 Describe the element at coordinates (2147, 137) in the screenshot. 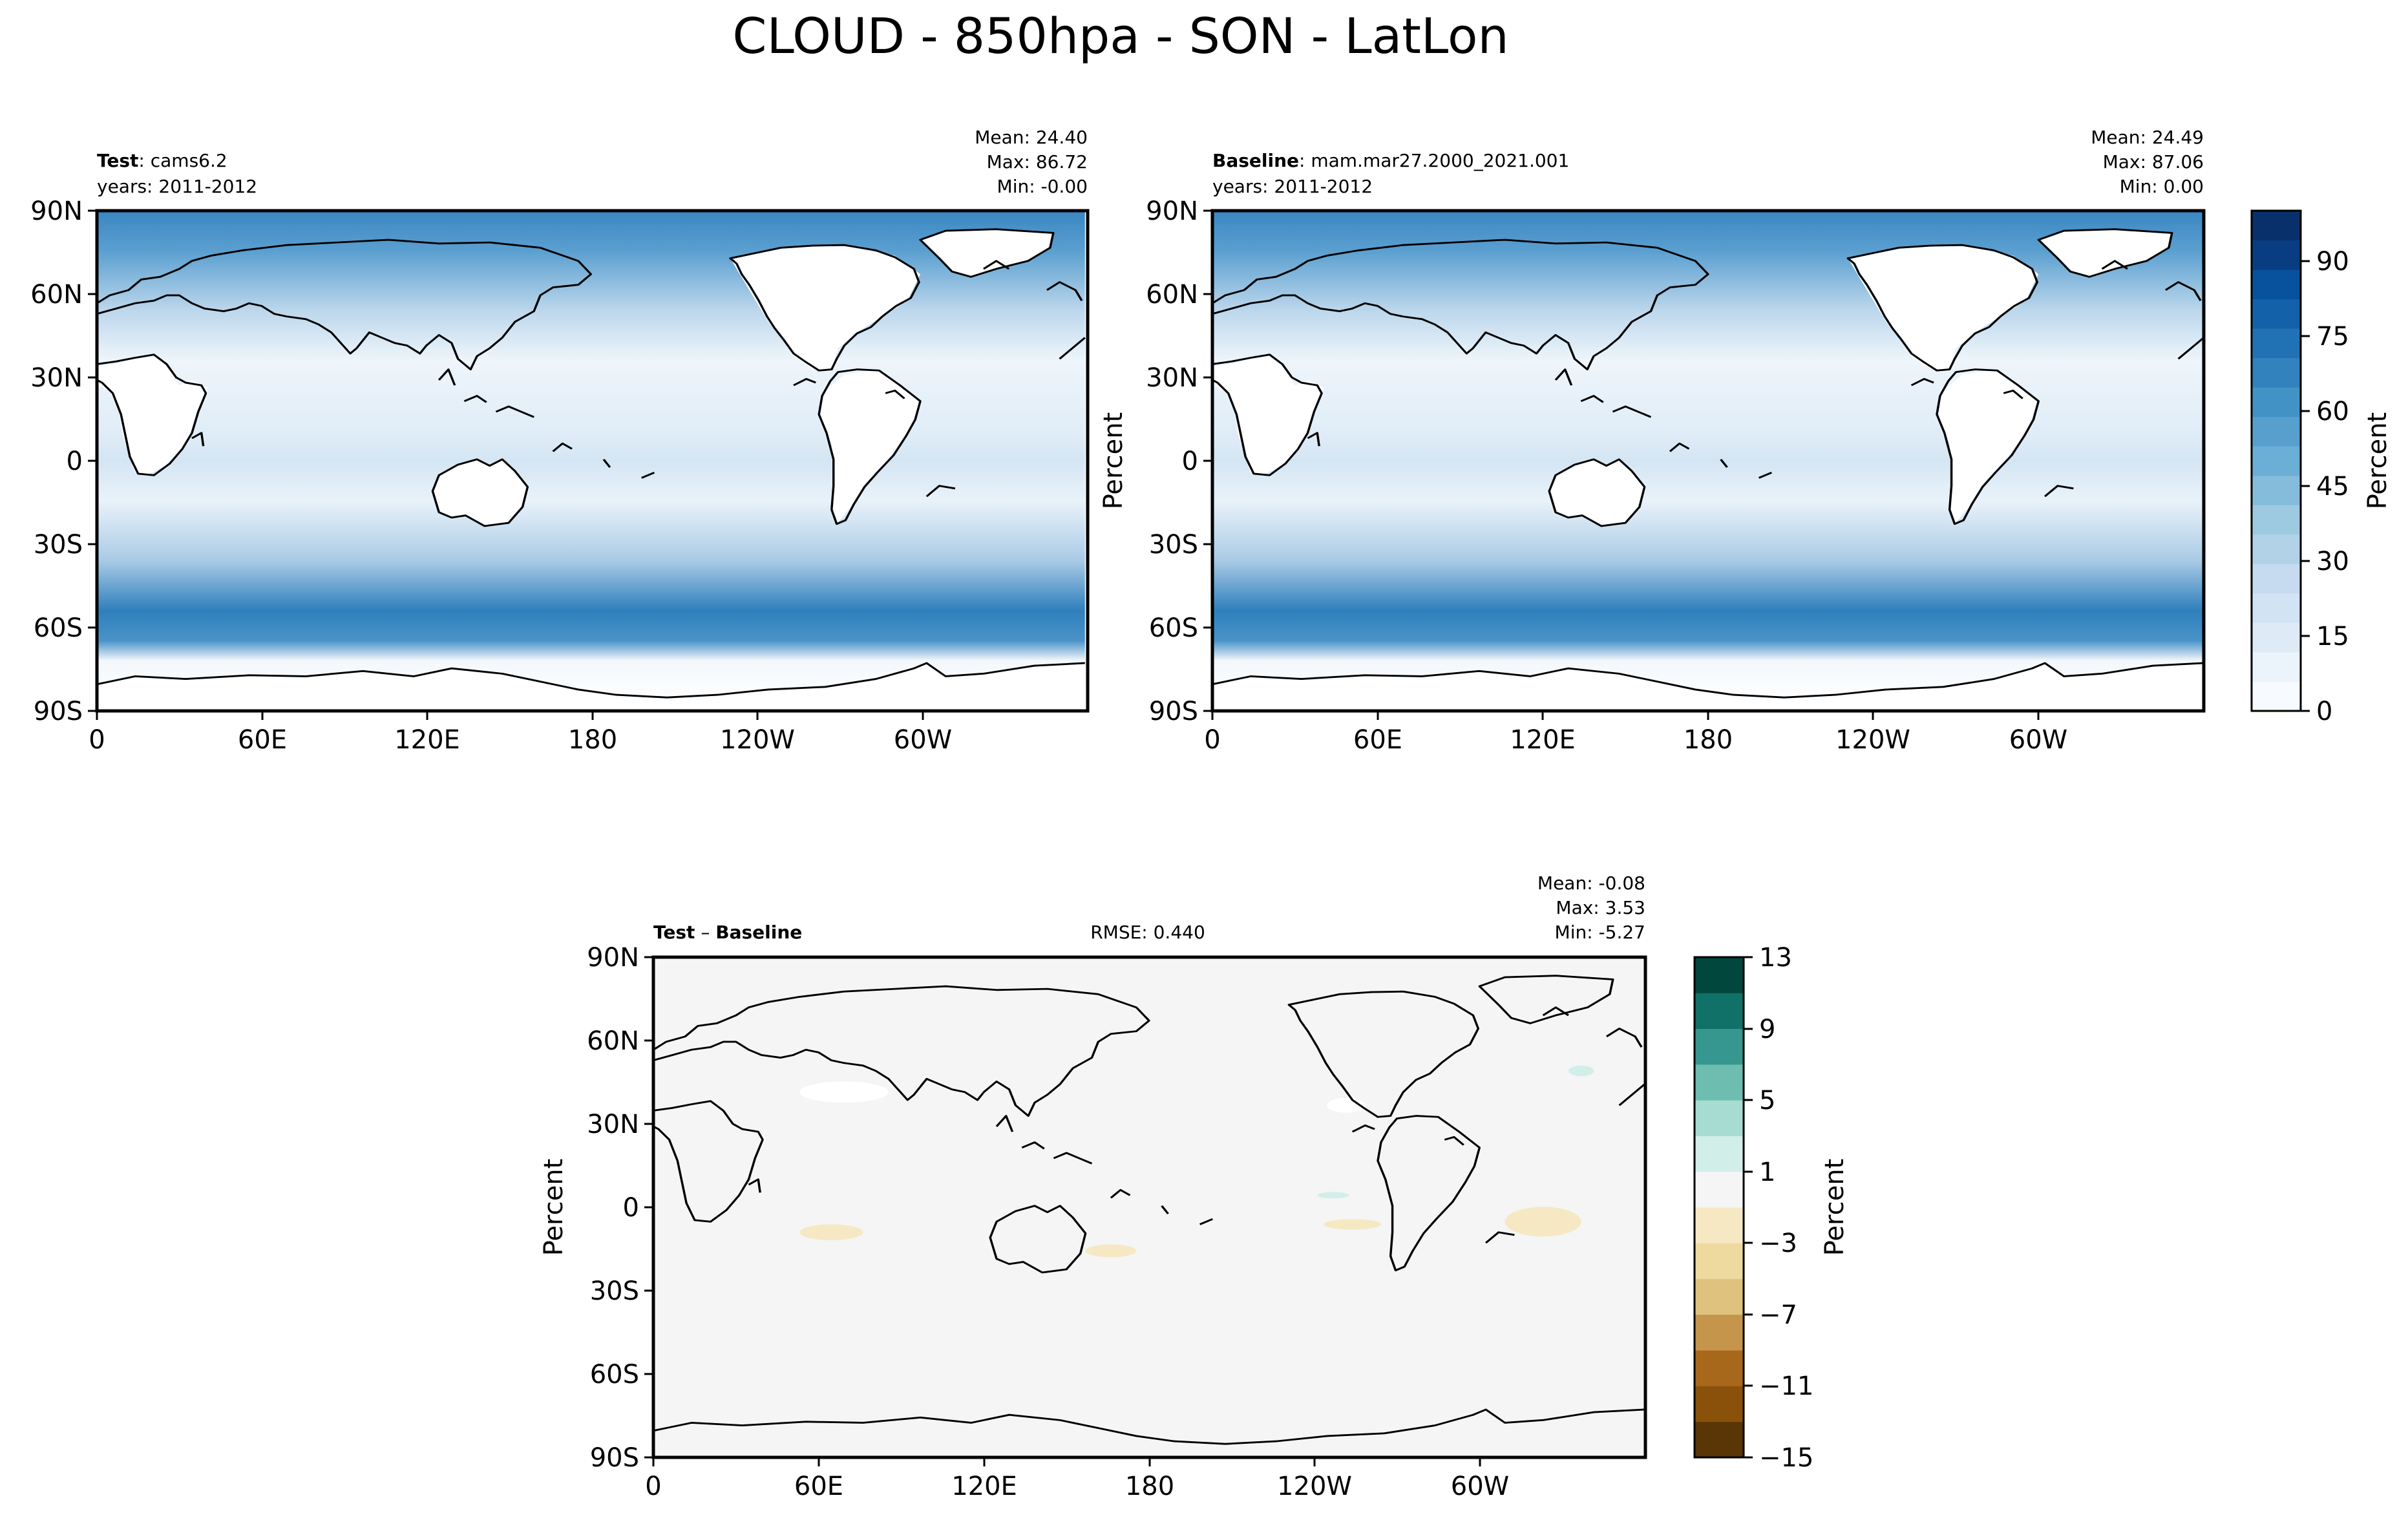

I see `stat-mean: Mean: 24.49` at that location.